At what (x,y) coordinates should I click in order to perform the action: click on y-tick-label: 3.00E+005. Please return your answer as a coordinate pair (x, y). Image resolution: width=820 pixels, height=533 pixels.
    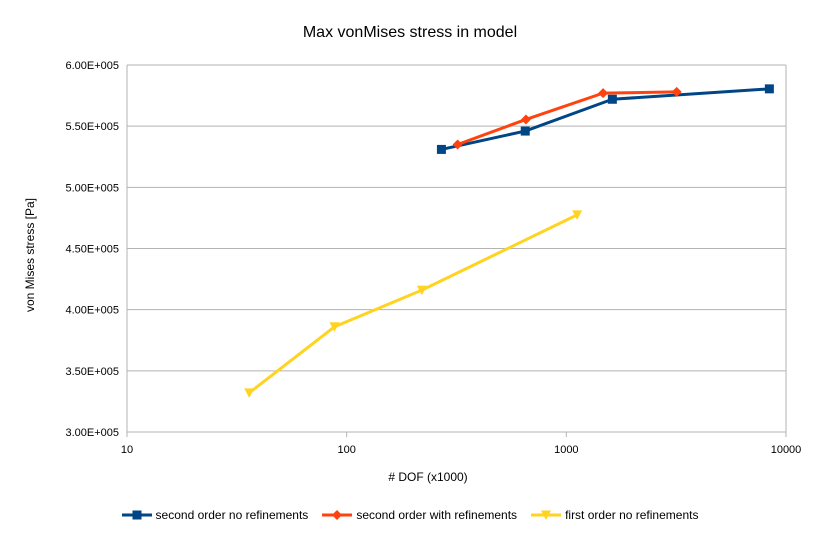
    Looking at the image, I should click on (92, 433).